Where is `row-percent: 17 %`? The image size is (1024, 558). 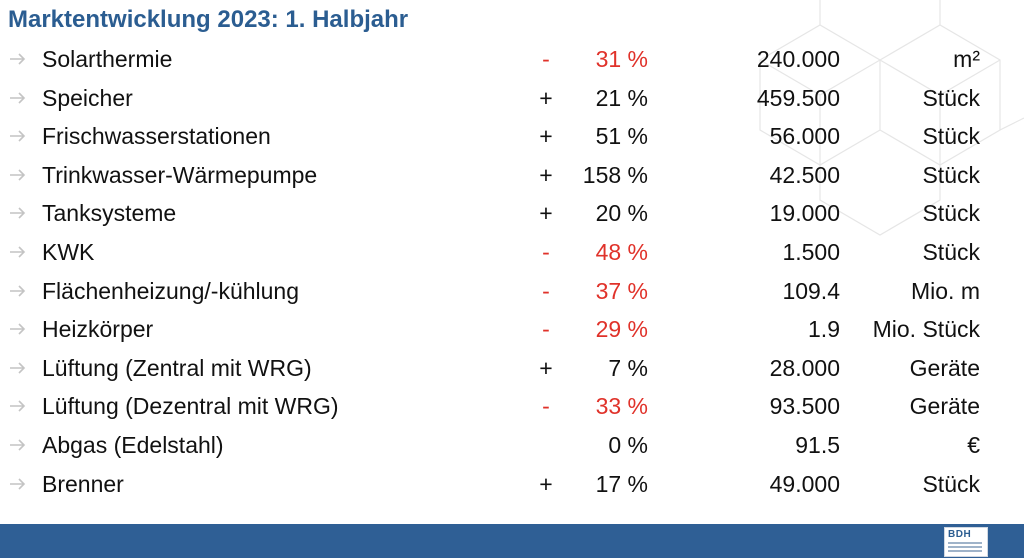 row-percent: 17 % is located at coordinates (621, 483).